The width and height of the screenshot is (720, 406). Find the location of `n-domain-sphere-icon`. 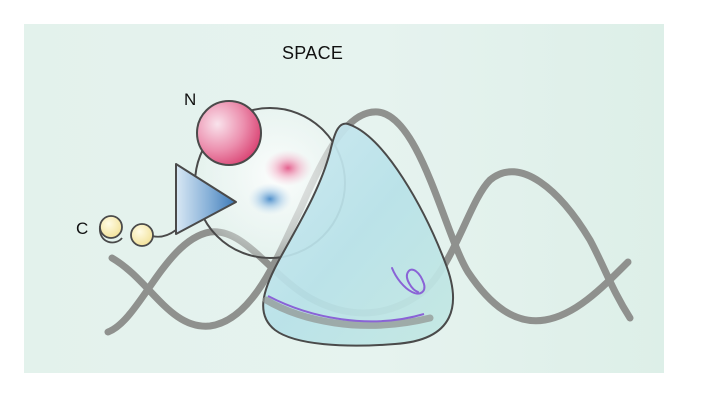

n-domain-sphere-icon is located at coordinates (229, 133).